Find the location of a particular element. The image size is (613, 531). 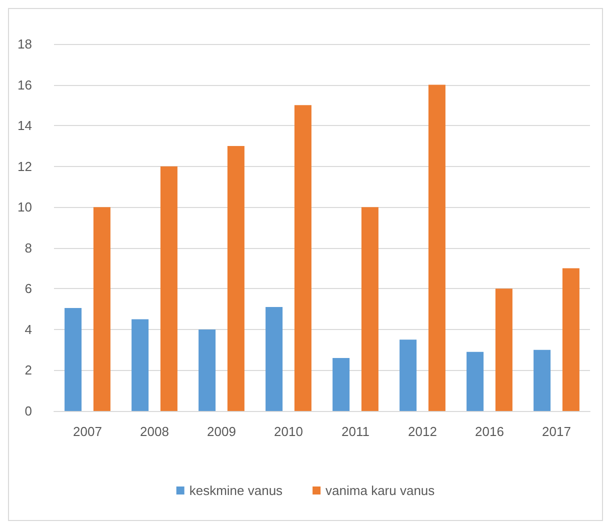

x-tick-label: 2009 is located at coordinates (221, 431).